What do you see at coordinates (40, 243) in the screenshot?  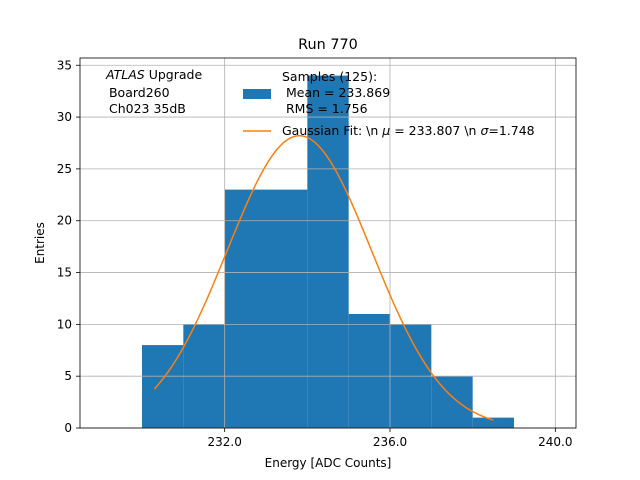 I see `y-axis-label: Entries` at bounding box center [40, 243].